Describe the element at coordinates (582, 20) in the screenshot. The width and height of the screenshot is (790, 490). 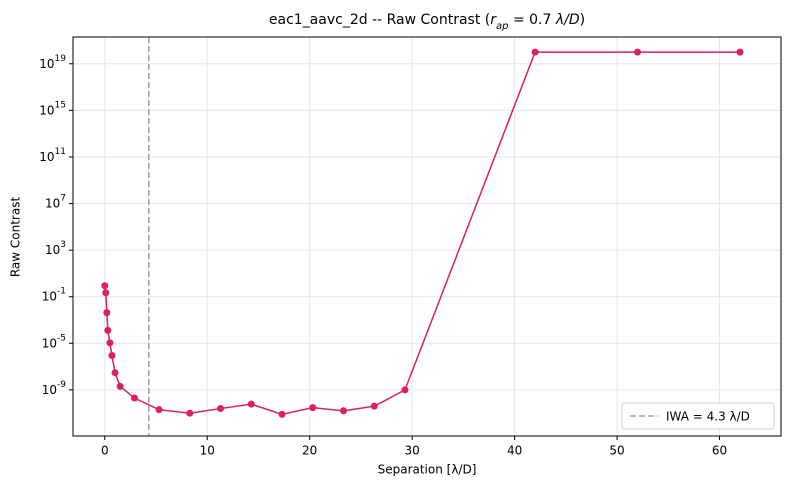
I see `title-part: )` at that location.